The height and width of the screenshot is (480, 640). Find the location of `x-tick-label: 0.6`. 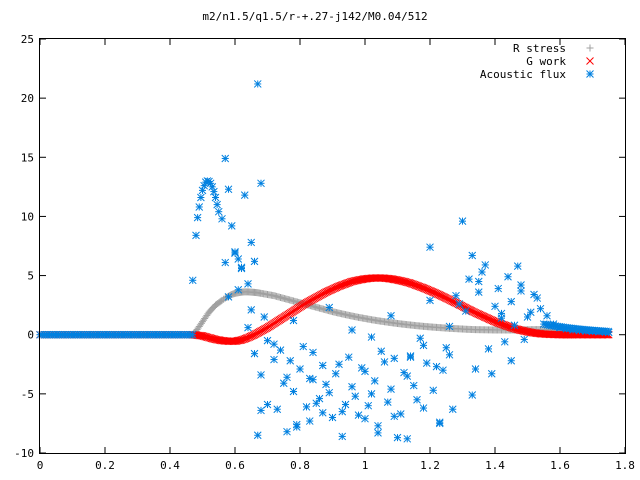

x-tick-label: 0.6 is located at coordinates (235, 465).